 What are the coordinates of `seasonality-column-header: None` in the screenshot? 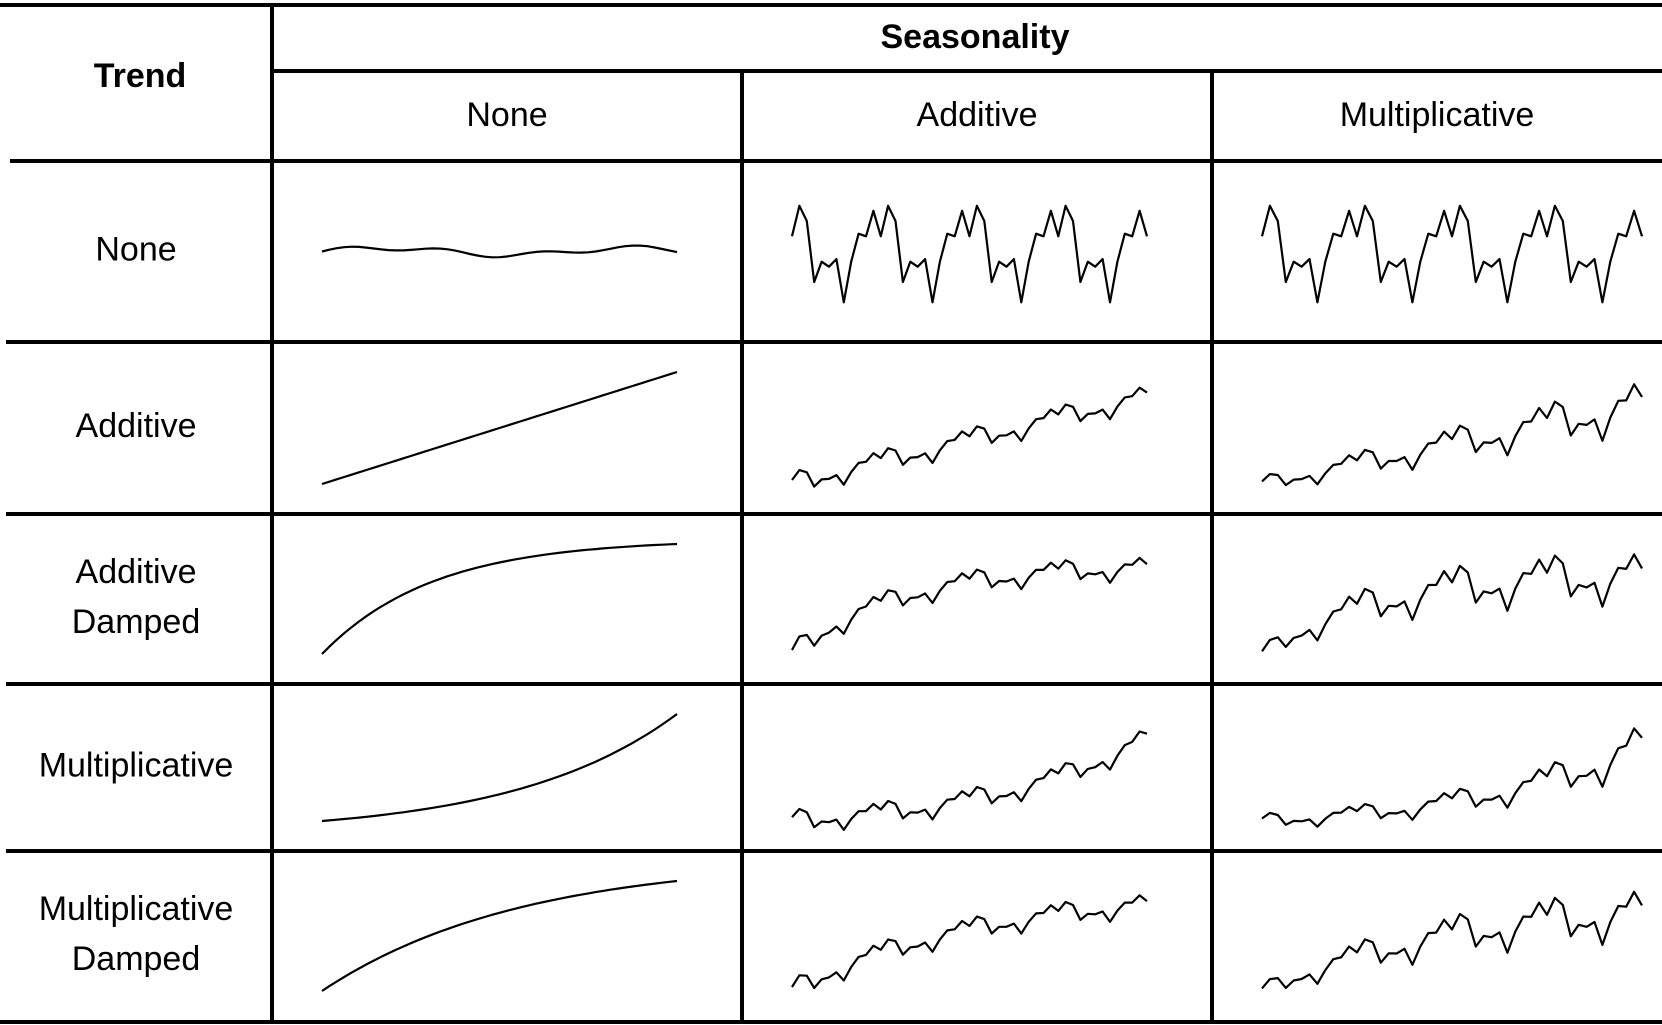 It's located at (506, 115).